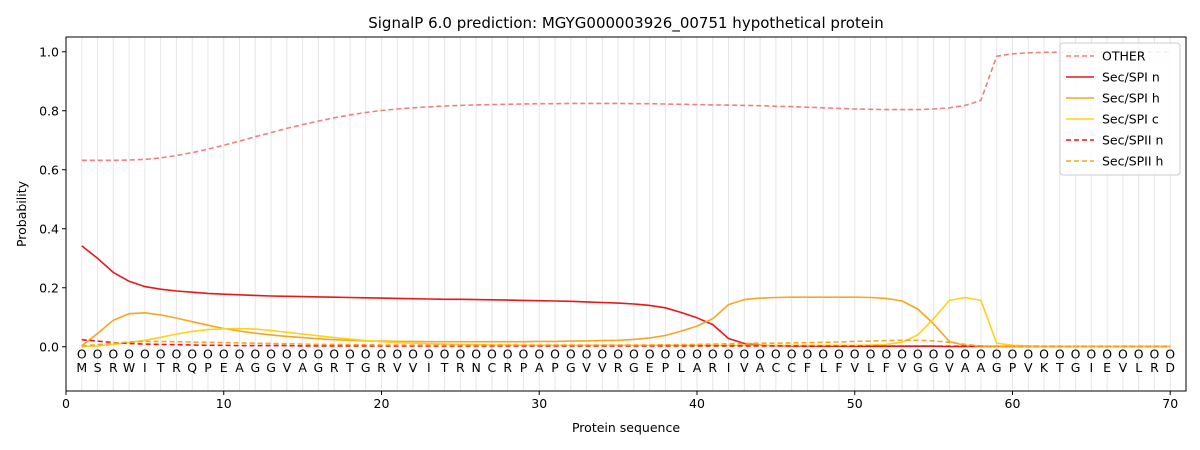 This screenshot has height=450, width=1200. I want to click on sequence-residue: E, so click(650, 367).